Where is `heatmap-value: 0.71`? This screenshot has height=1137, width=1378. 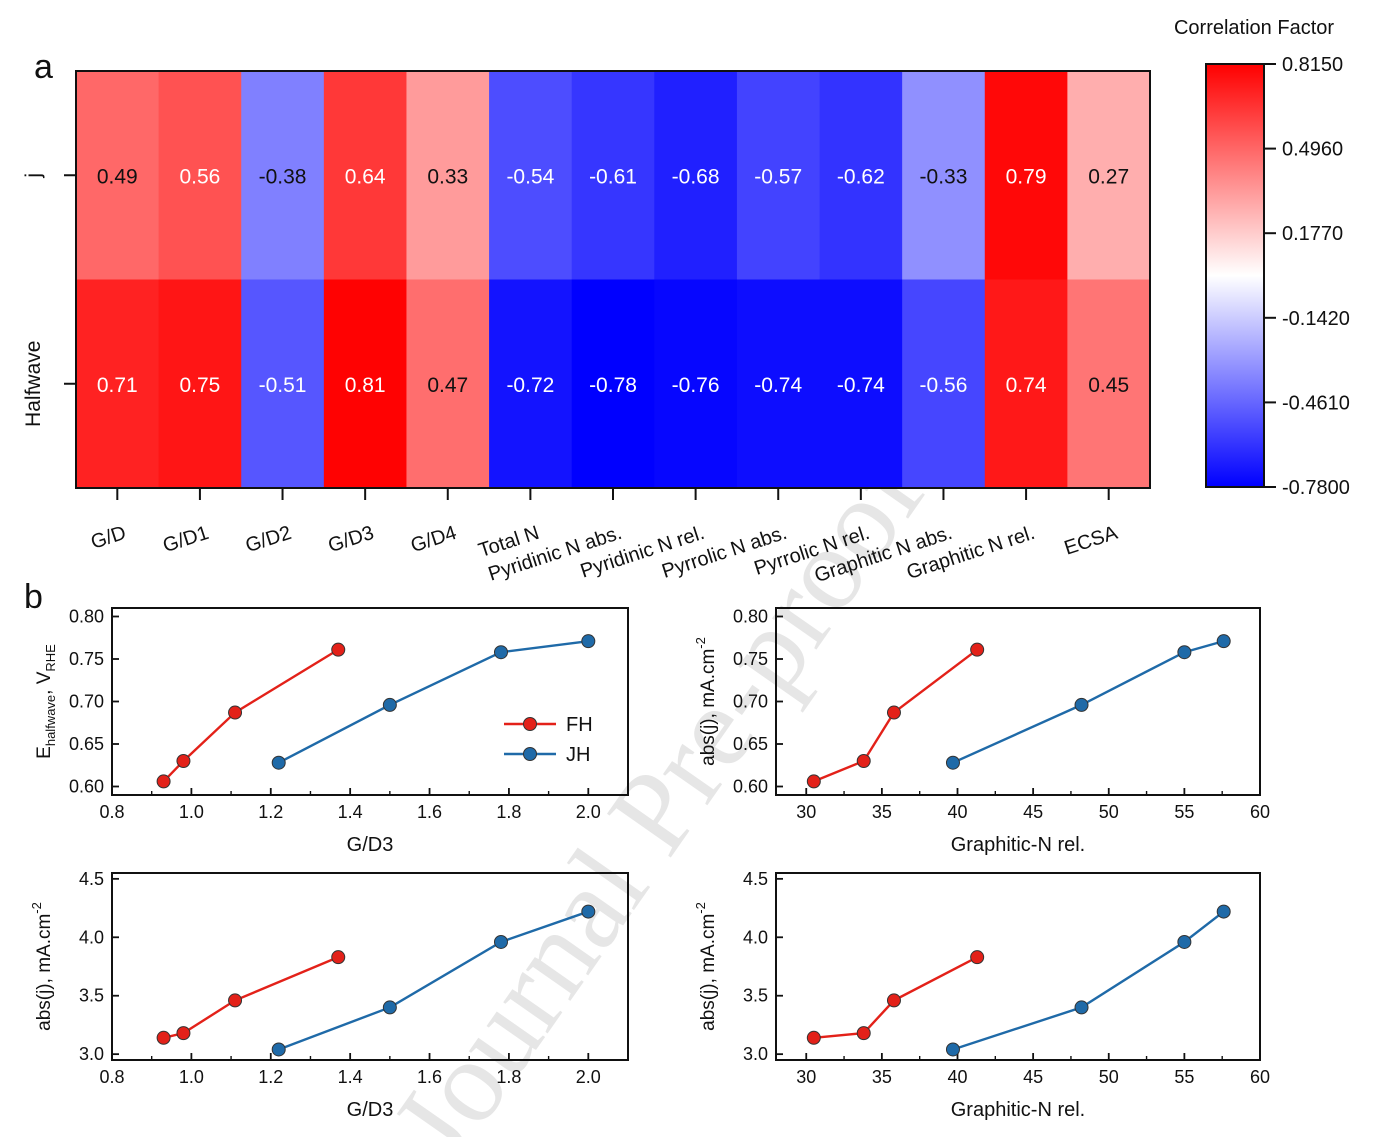
heatmap-value: 0.71 is located at coordinates (117, 385).